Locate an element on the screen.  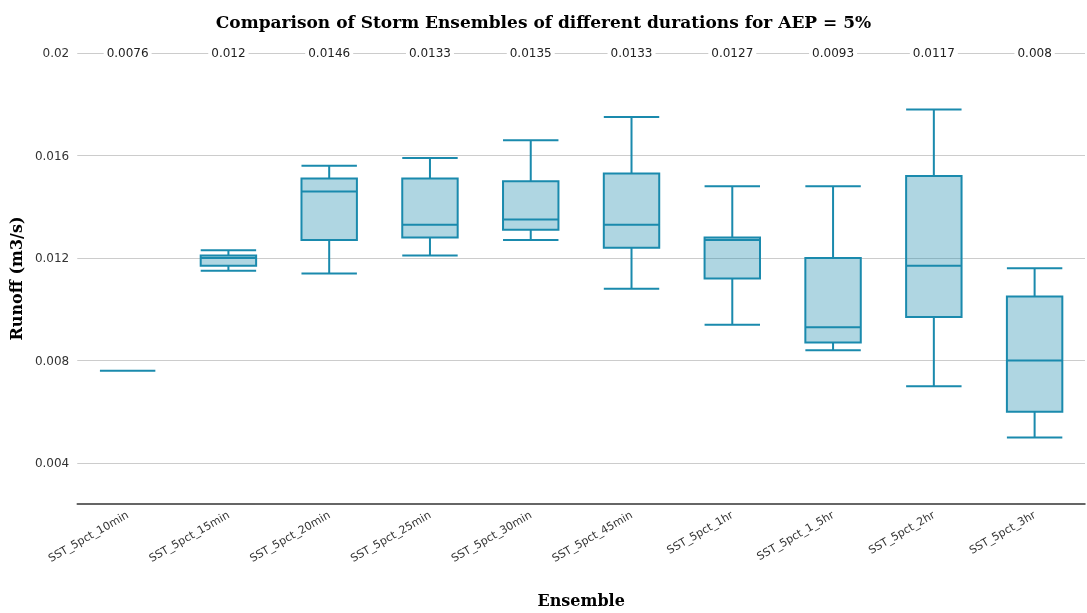
y-tick-label: 0.016 is located at coordinates (52, 155).